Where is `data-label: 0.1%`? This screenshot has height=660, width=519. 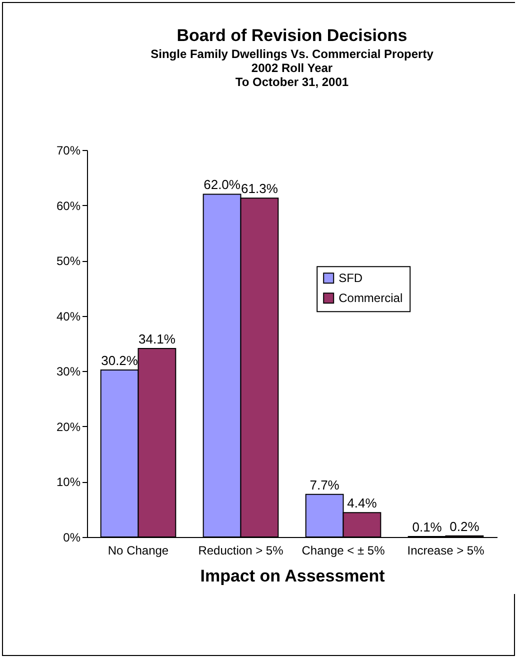 data-label: 0.1% is located at coordinates (427, 526).